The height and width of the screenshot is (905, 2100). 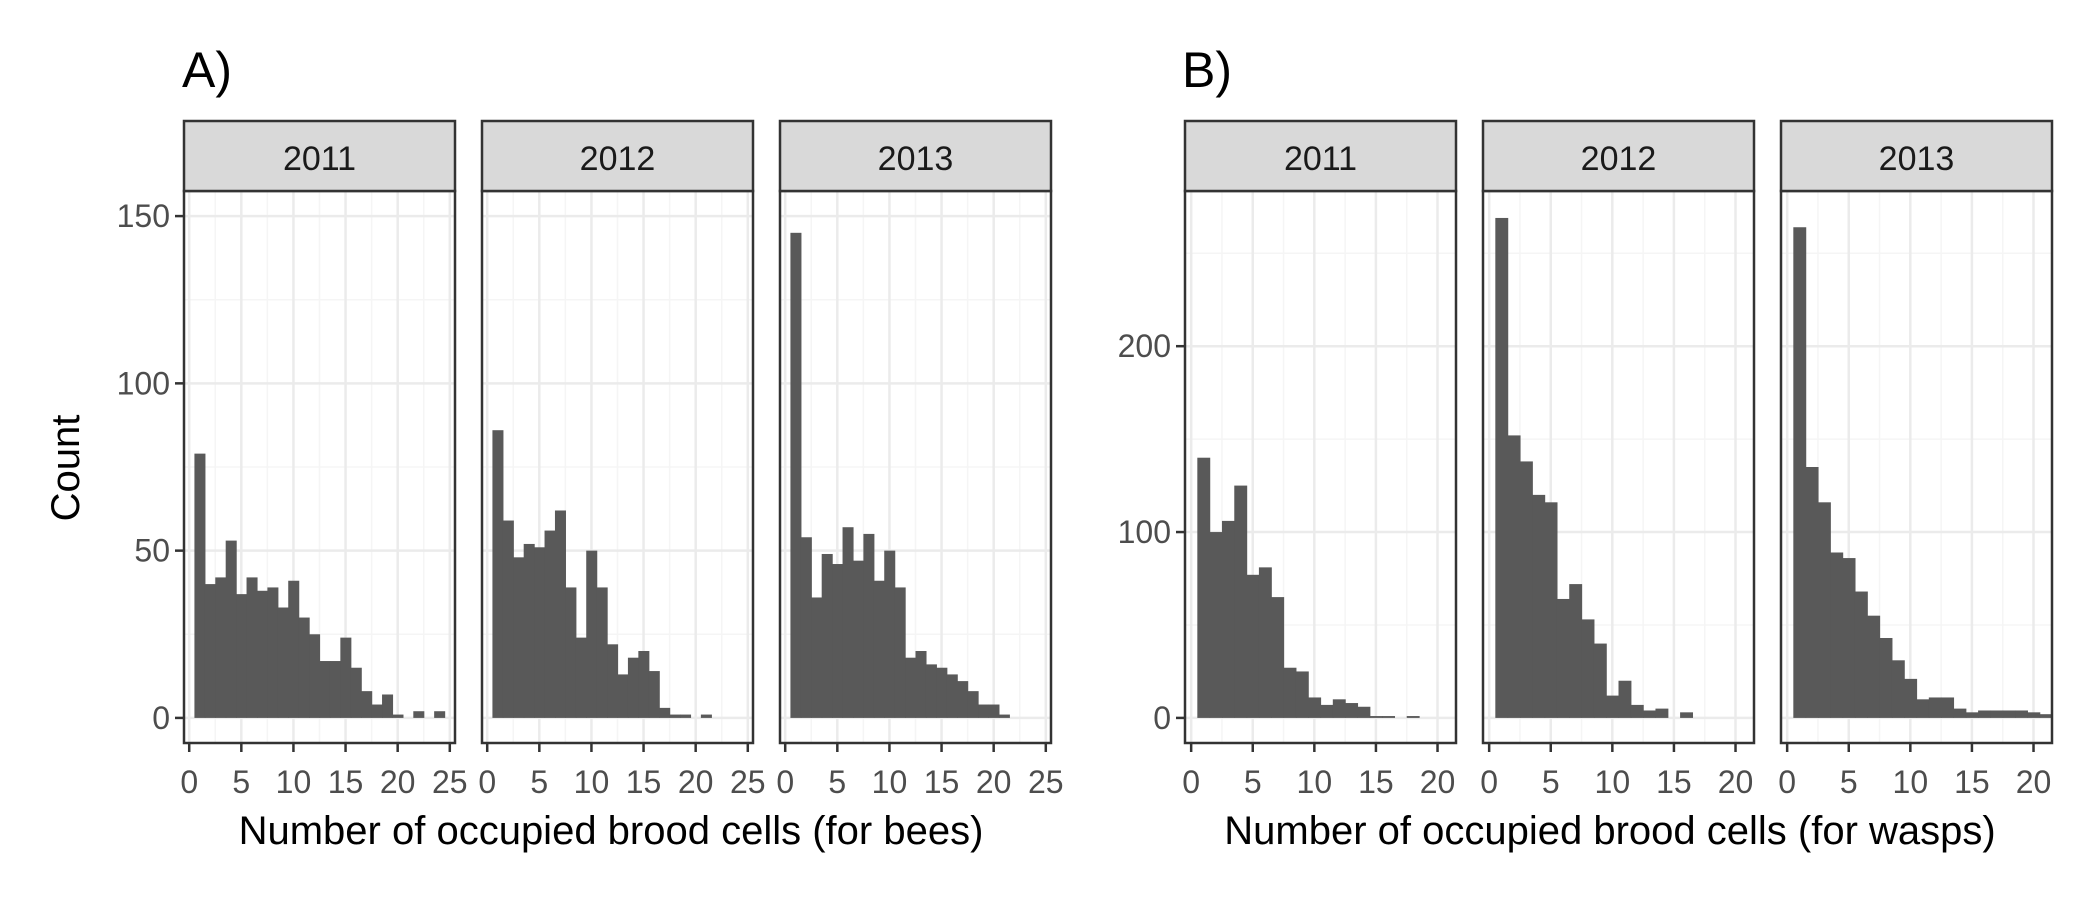 I want to click on facet-strip-label: 2012, so click(x=618, y=159).